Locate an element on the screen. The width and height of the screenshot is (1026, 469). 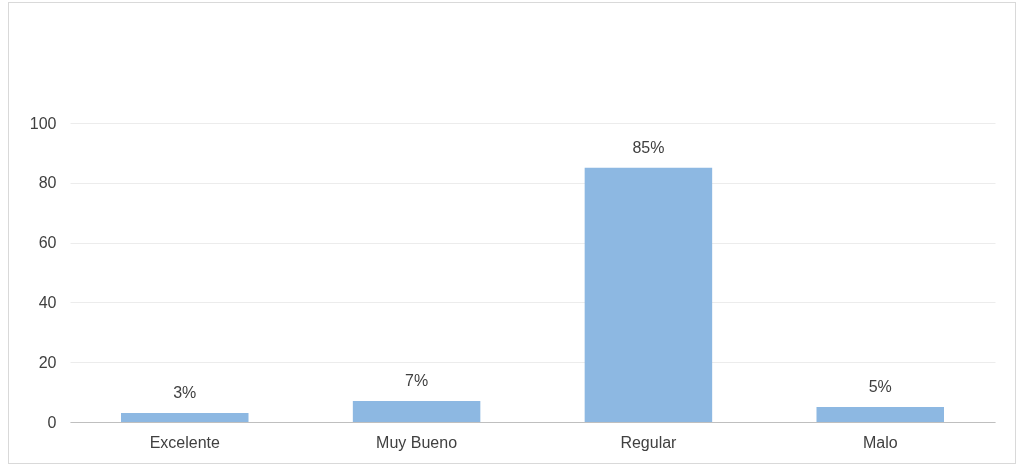
y-tick-label: 60 is located at coordinates (47, 243).